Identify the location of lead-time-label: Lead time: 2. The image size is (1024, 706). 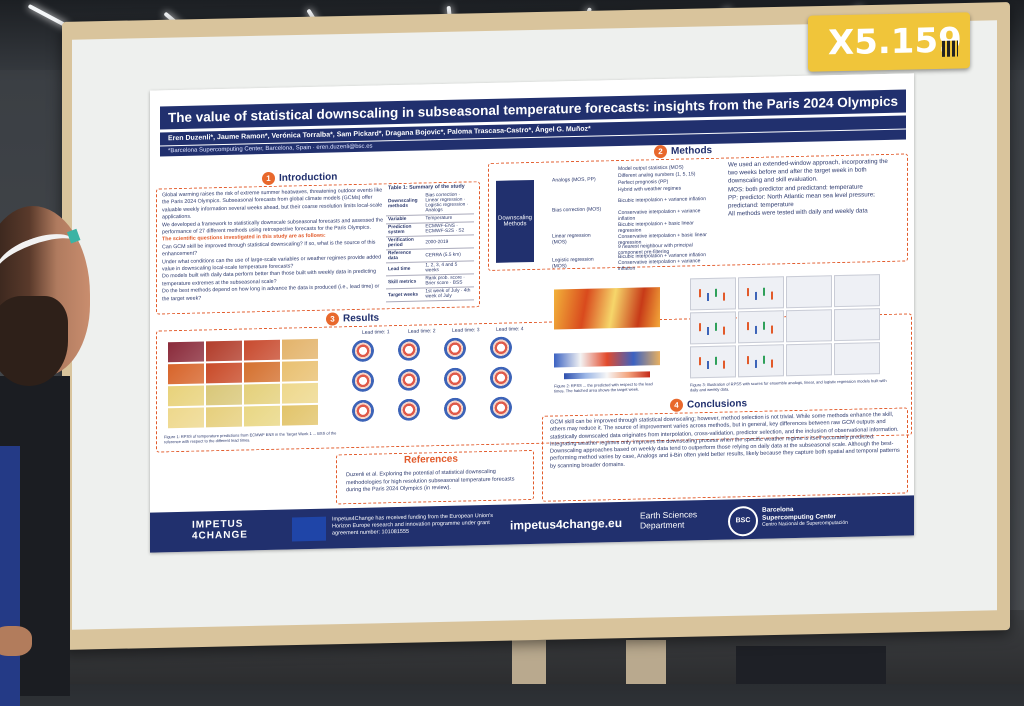
(422, 331).